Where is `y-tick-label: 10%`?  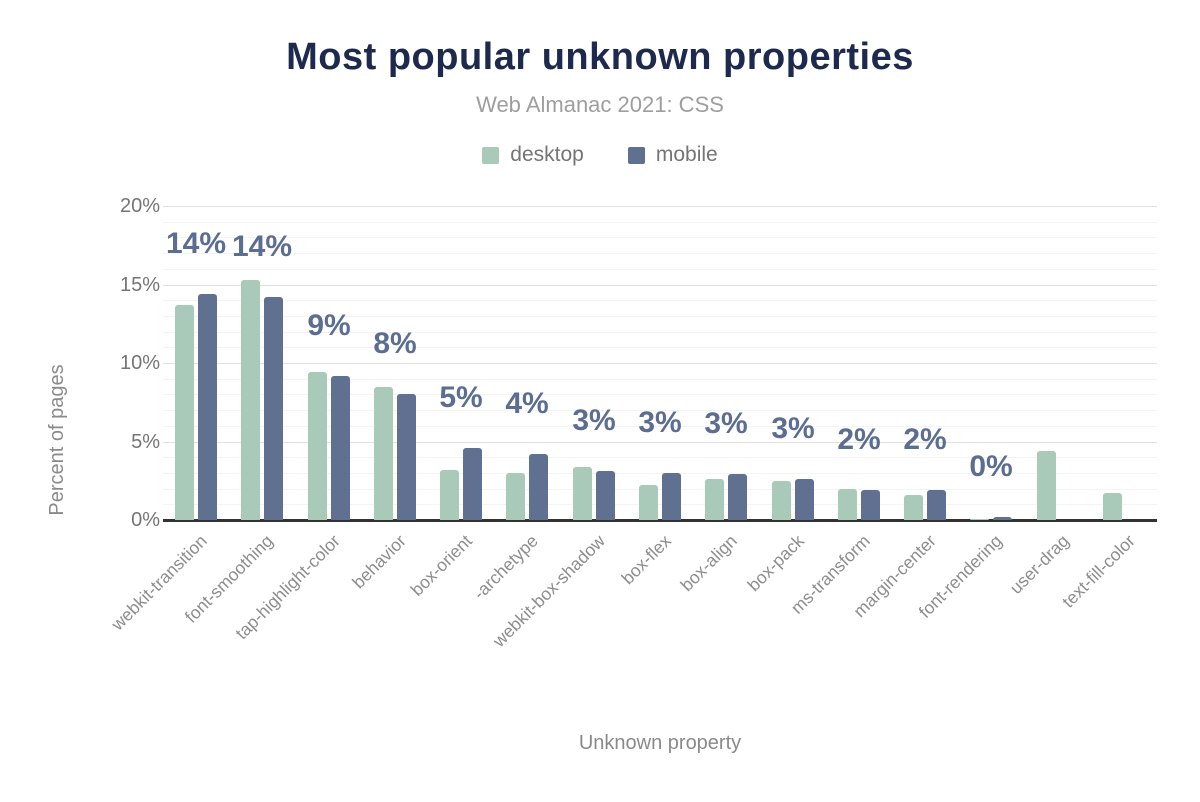
y-tick-label: 10% is located at coordinates (139, 363).